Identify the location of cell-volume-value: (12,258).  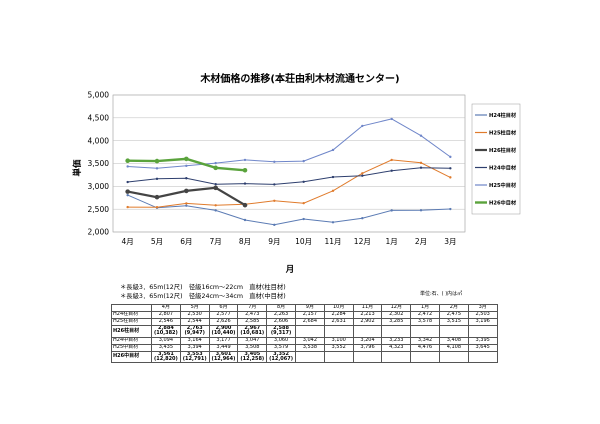
(252, 358).